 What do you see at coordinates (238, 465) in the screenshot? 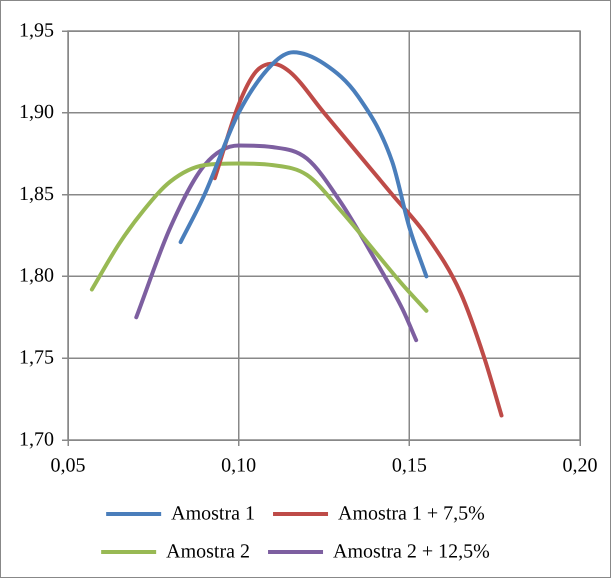
I see `x-tick-label: 0,10` at bounding box center [238, 465].